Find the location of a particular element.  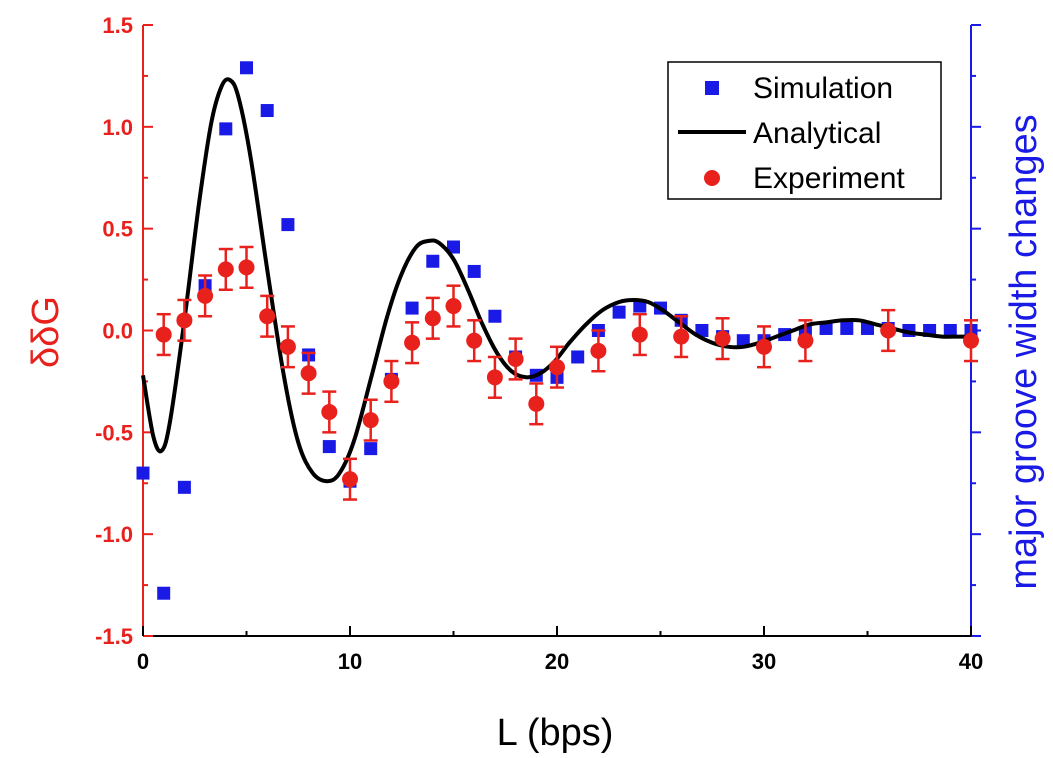

y-tick-label: -1.0 is located at coordinates (114, 534).